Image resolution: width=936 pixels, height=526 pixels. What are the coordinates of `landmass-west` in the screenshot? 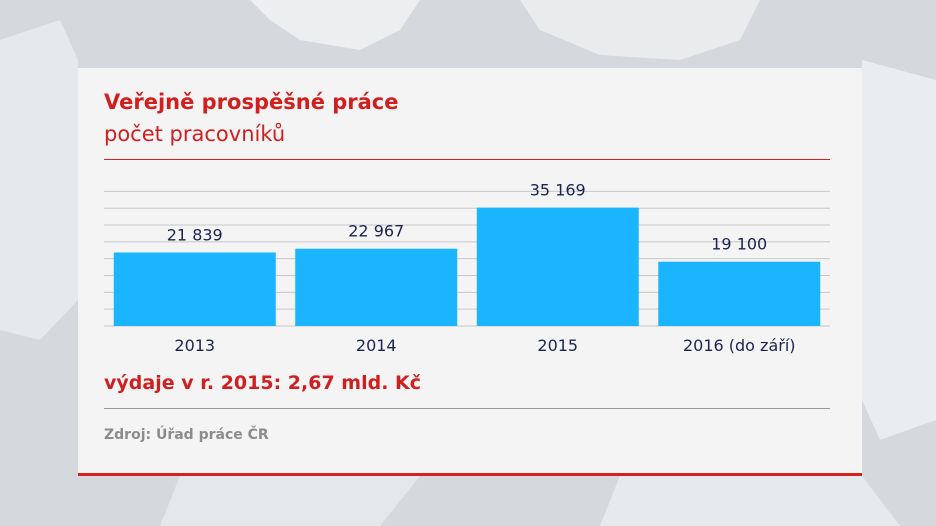 It's located at (39, 180).